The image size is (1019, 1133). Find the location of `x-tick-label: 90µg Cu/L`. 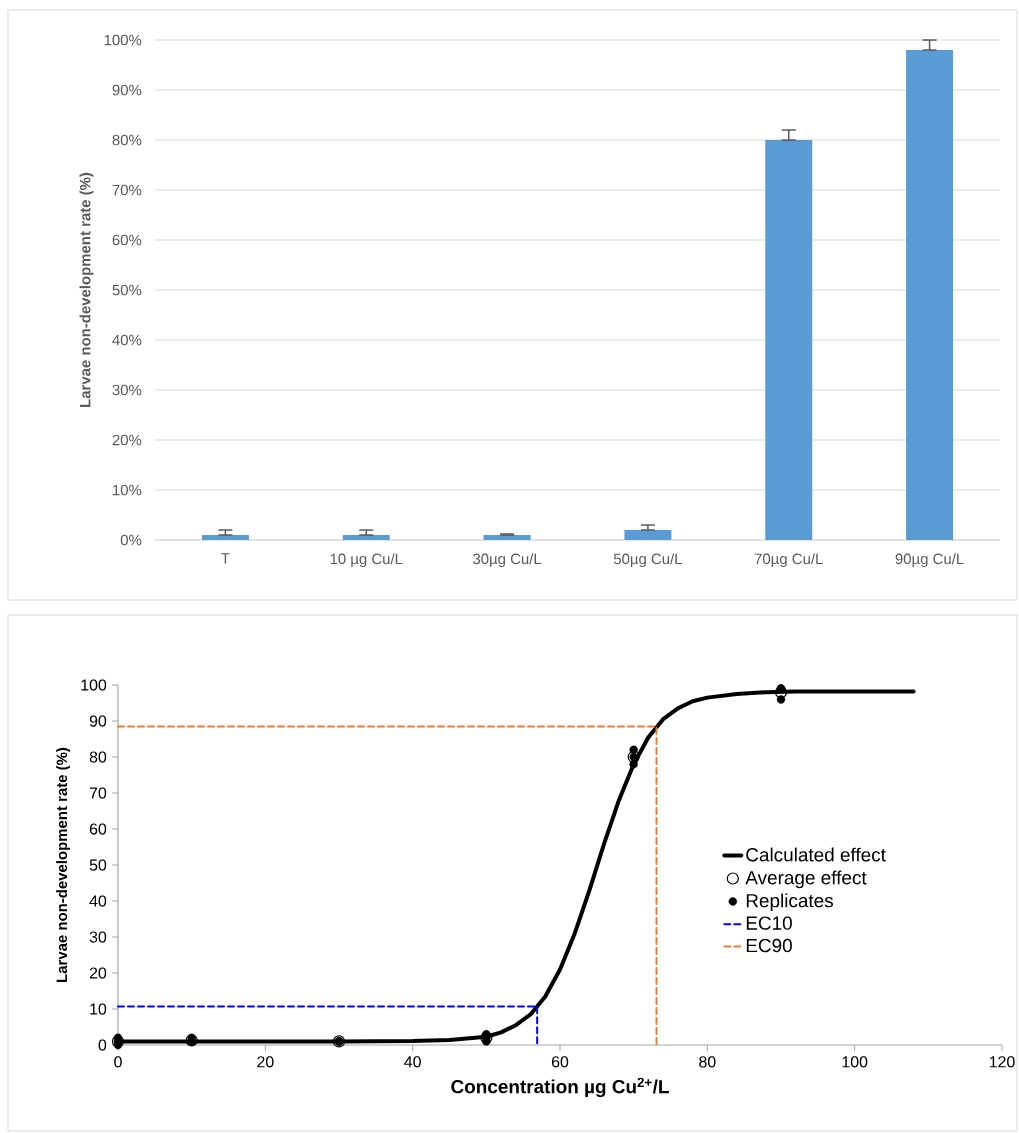

x-tick-label: 90µg Cu/L is located at coordinates (929, 560).